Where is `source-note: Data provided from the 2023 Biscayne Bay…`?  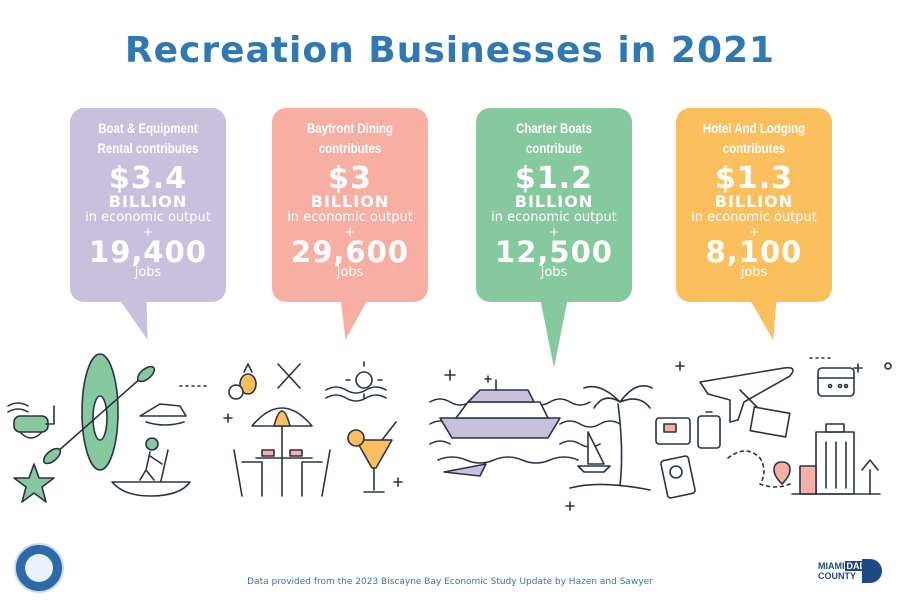
source-note: Data provided from the 2023 Biscayne Bay… is located at coordinates (450, 582).